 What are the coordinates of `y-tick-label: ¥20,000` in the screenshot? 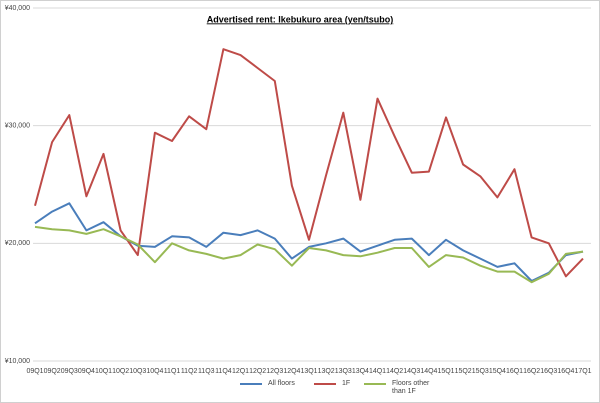 It's located at (17, 243).